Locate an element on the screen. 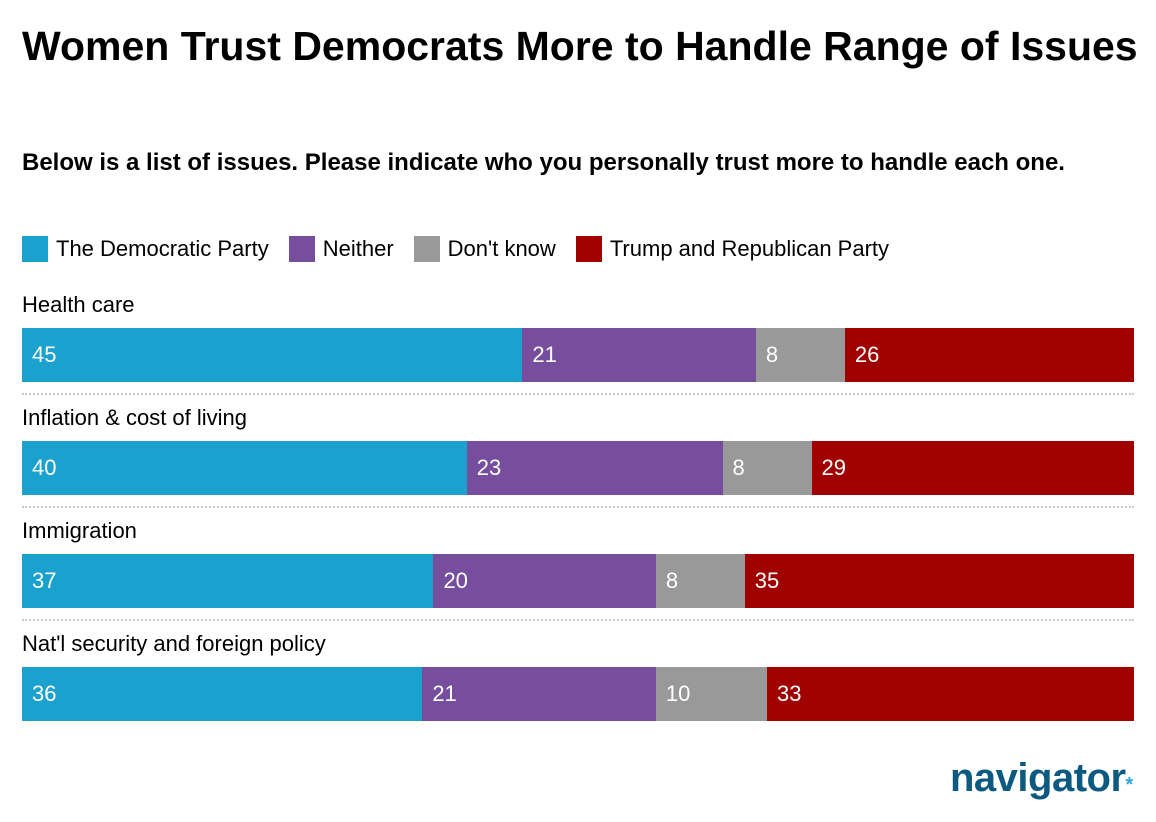  bar-segment: 29 is located at coordinates (972, 468).